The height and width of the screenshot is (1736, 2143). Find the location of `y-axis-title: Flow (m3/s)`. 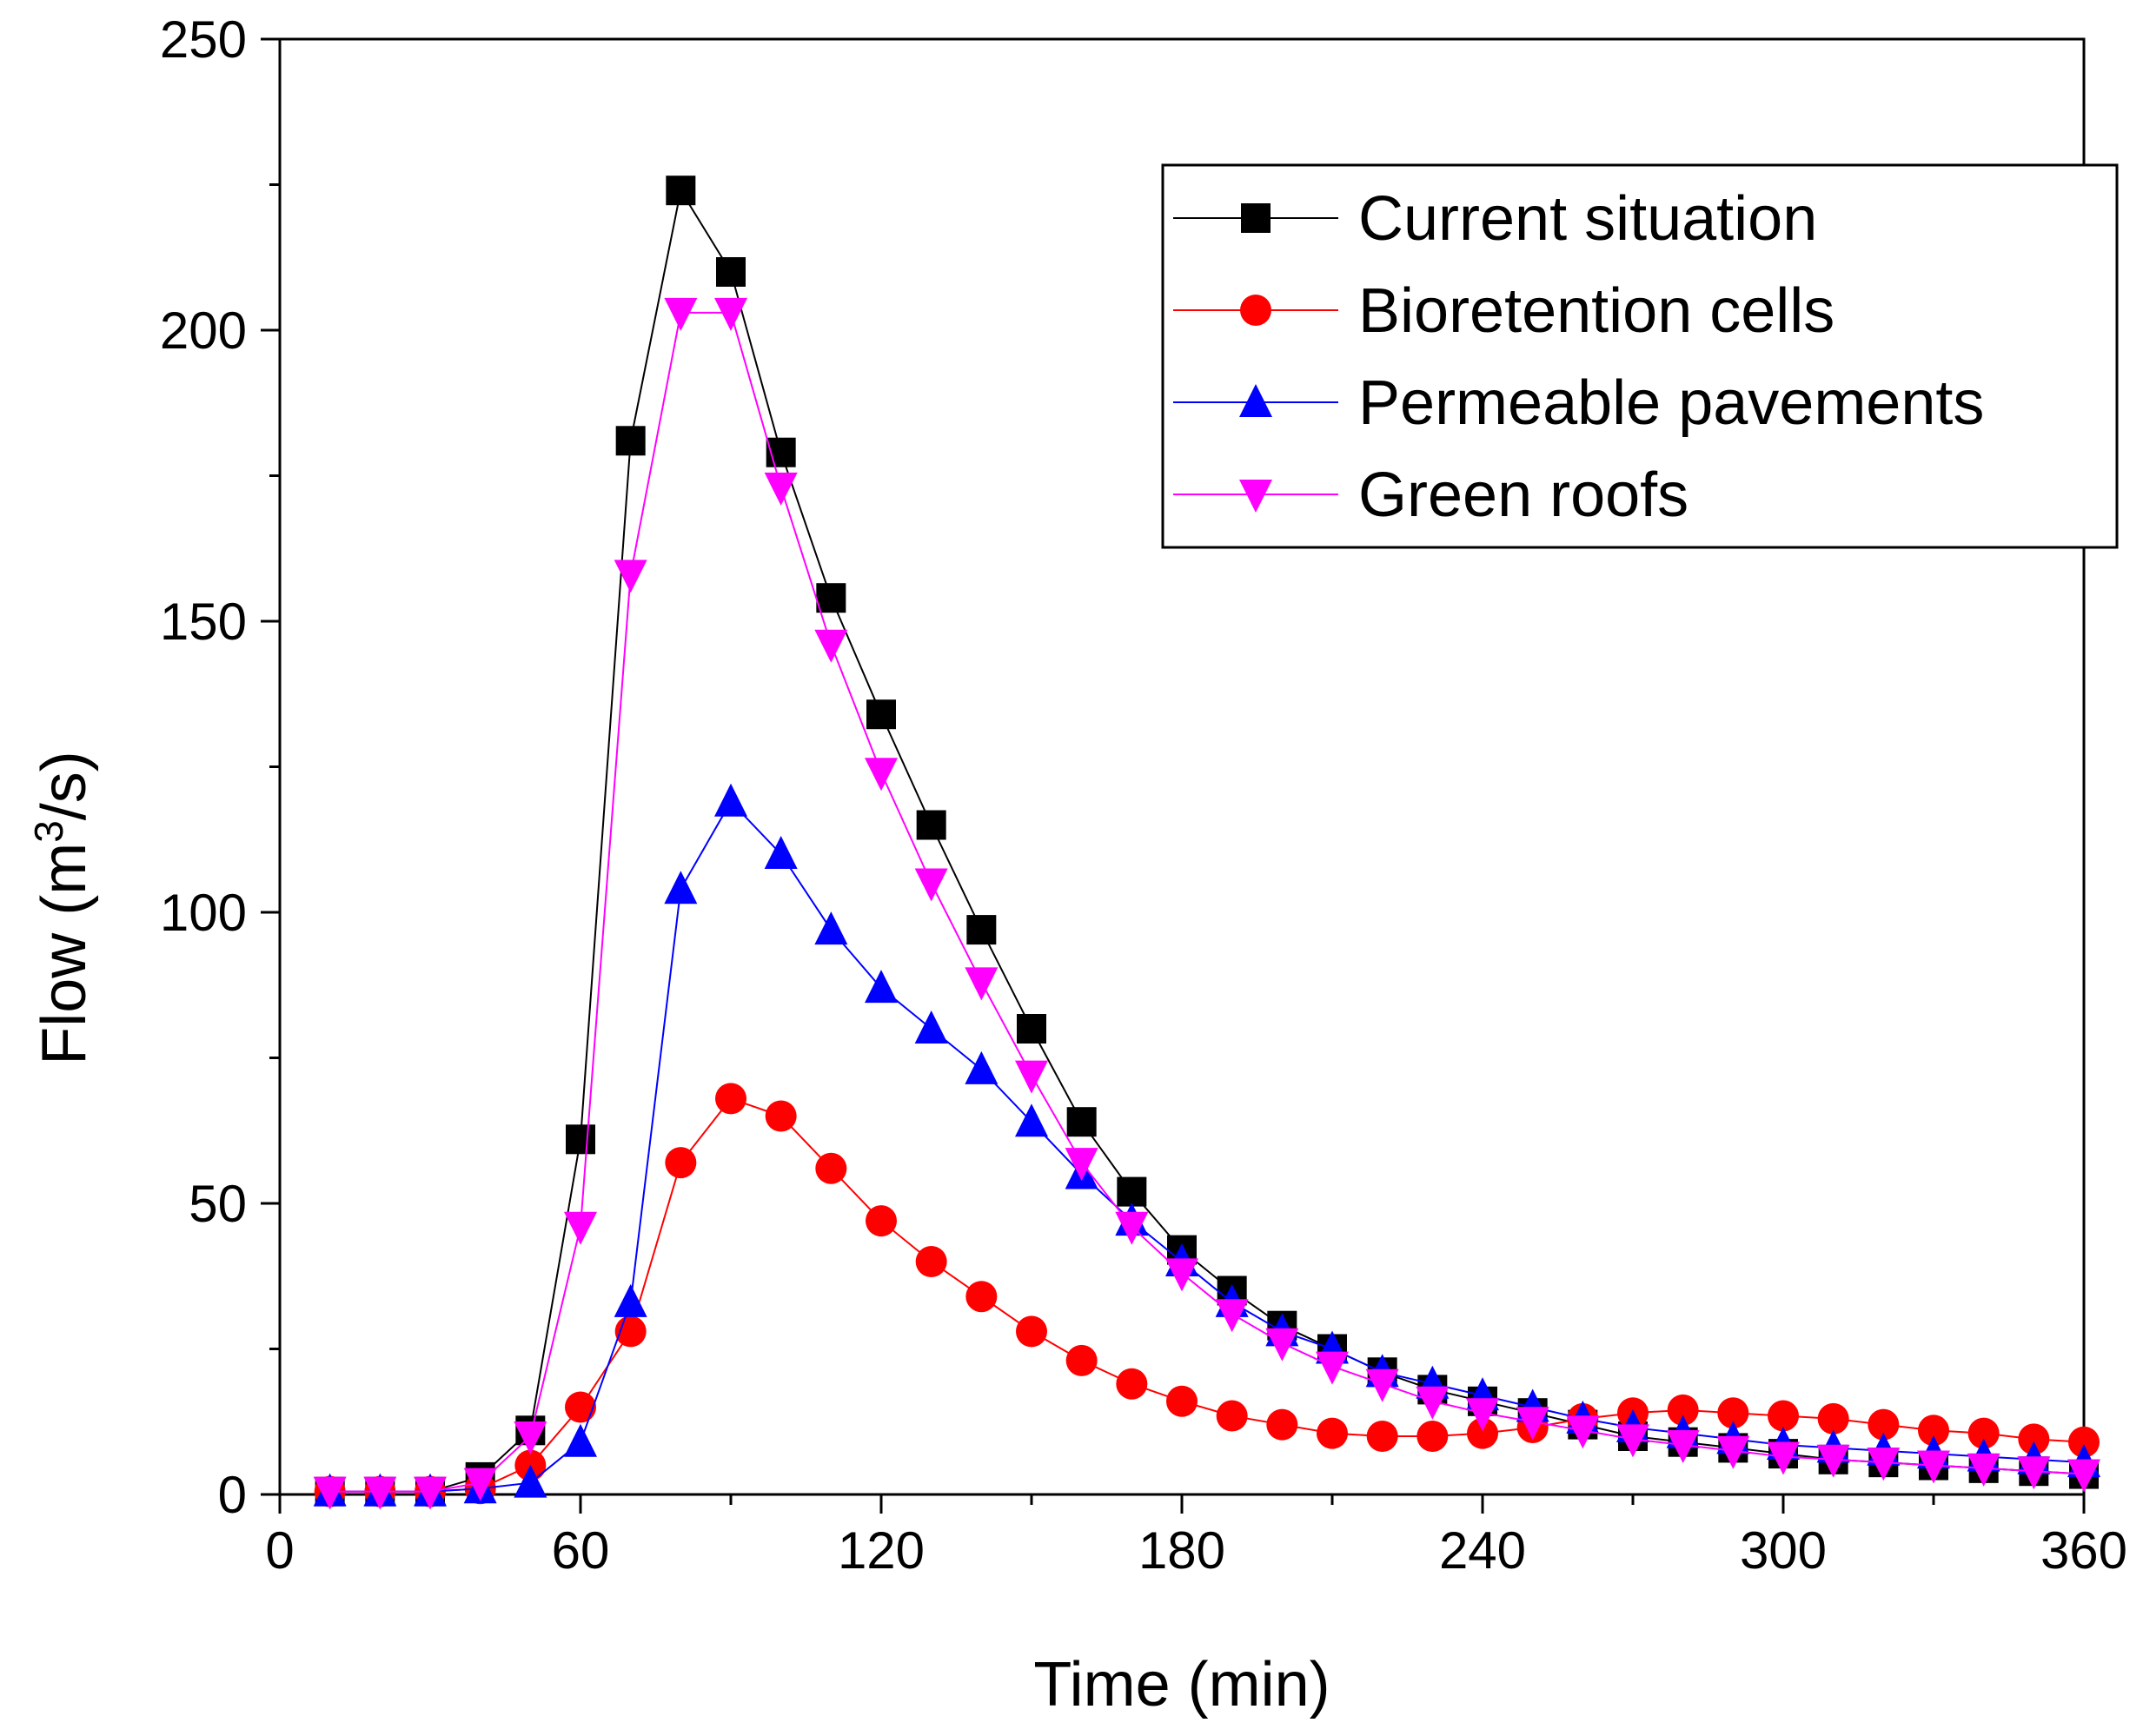

y-axis-title: Flow (m3/s) is located at coordinates (62, 908).